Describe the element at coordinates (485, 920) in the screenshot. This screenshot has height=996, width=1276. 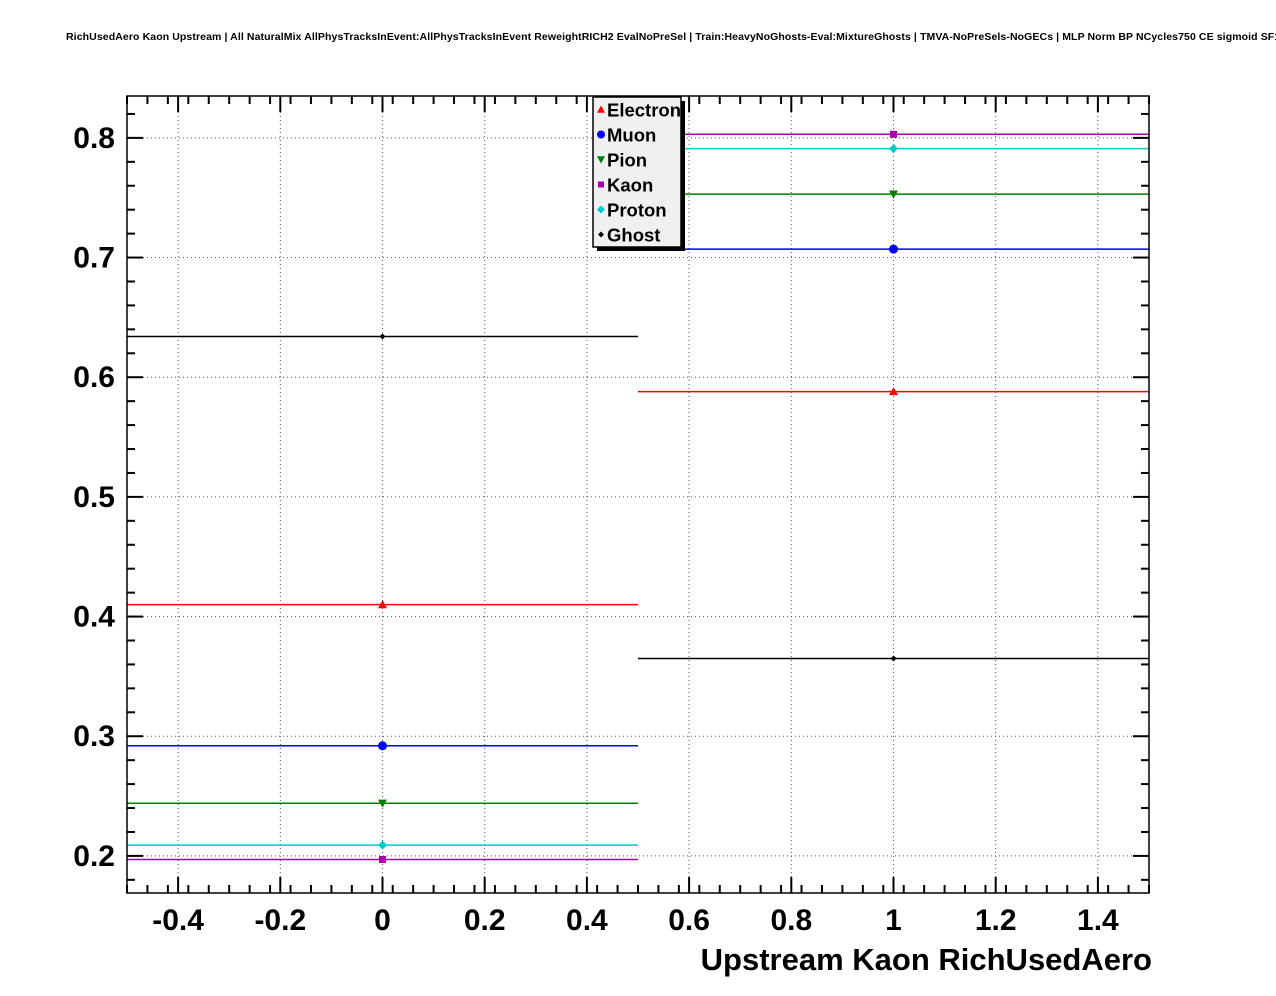
I see `x-tick-label: 0.2` at that location.